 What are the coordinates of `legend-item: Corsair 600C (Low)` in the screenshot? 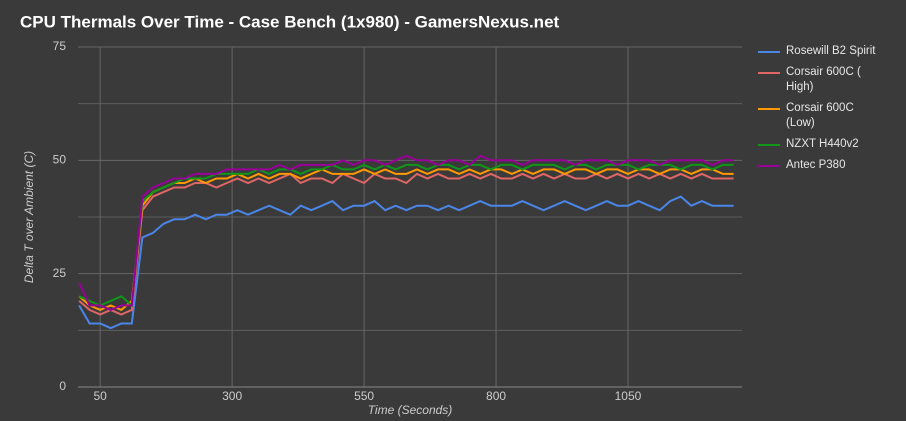 It's located at (820, 116).